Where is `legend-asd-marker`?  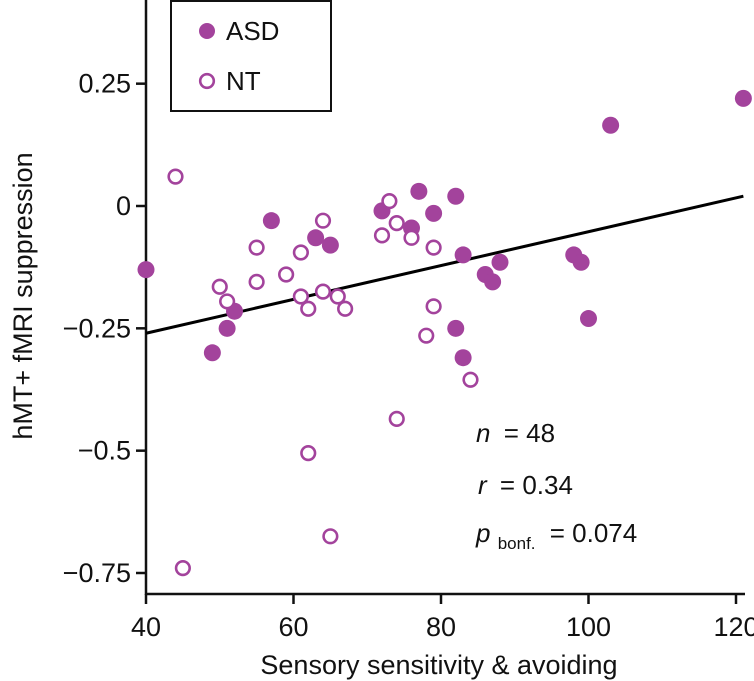 legend-asd-marker is located at coordinates (207, 31).